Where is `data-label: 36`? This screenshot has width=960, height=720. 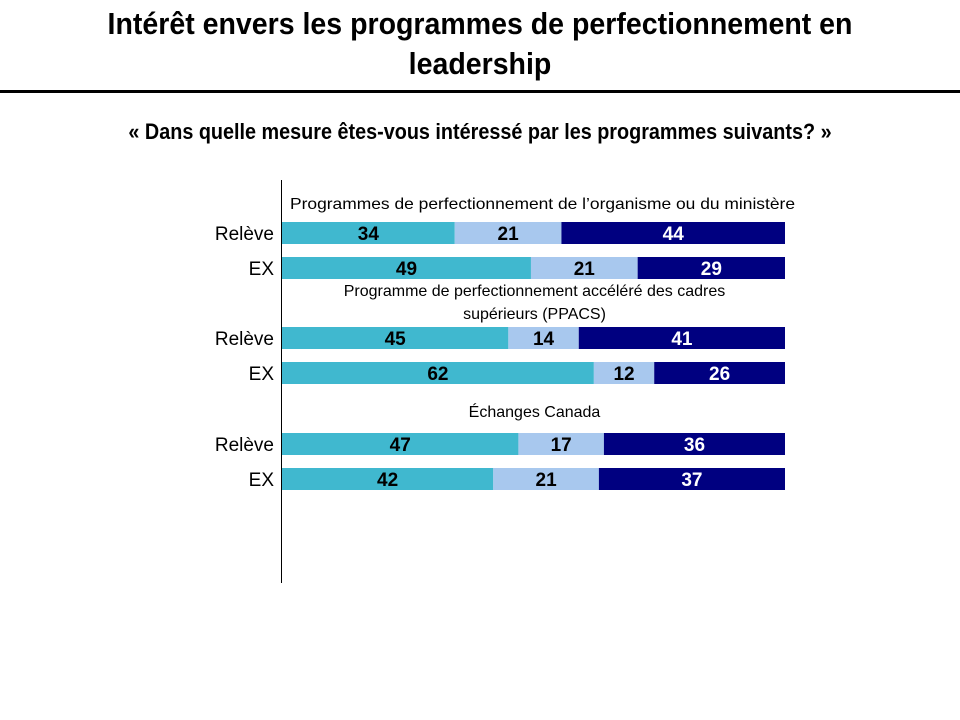 data-label: 36 is located at coordinates (694, 445).